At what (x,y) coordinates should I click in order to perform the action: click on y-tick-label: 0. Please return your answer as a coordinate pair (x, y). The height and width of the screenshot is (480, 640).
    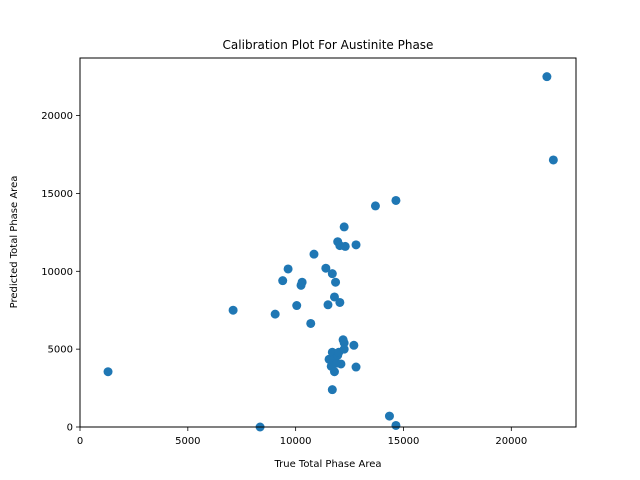
    Looking at the image, I should click on (70, 428).